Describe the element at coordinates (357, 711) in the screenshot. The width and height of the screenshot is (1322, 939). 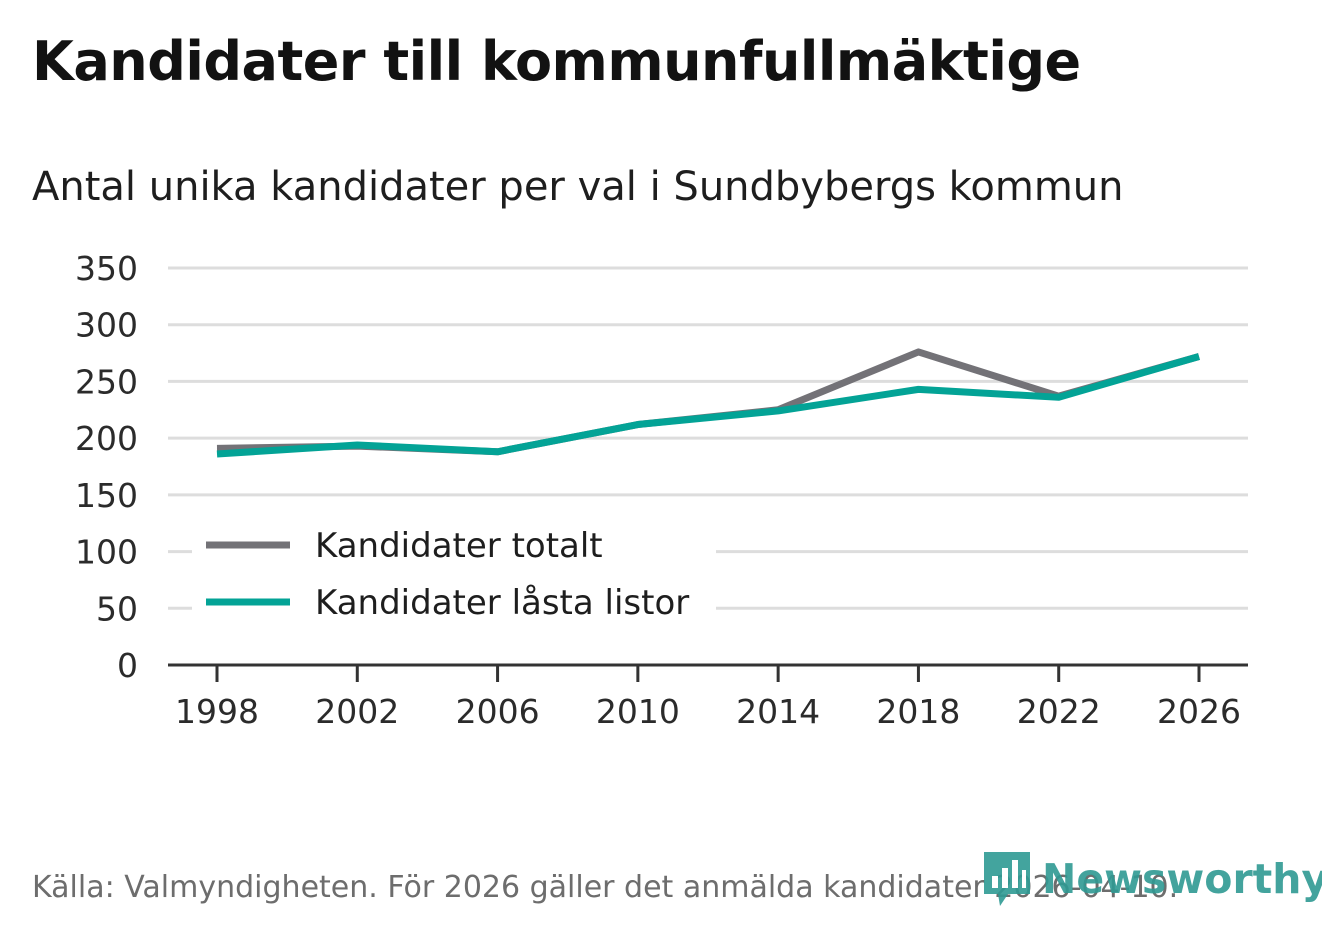
I see `x-tick-label: 2002` at that location.